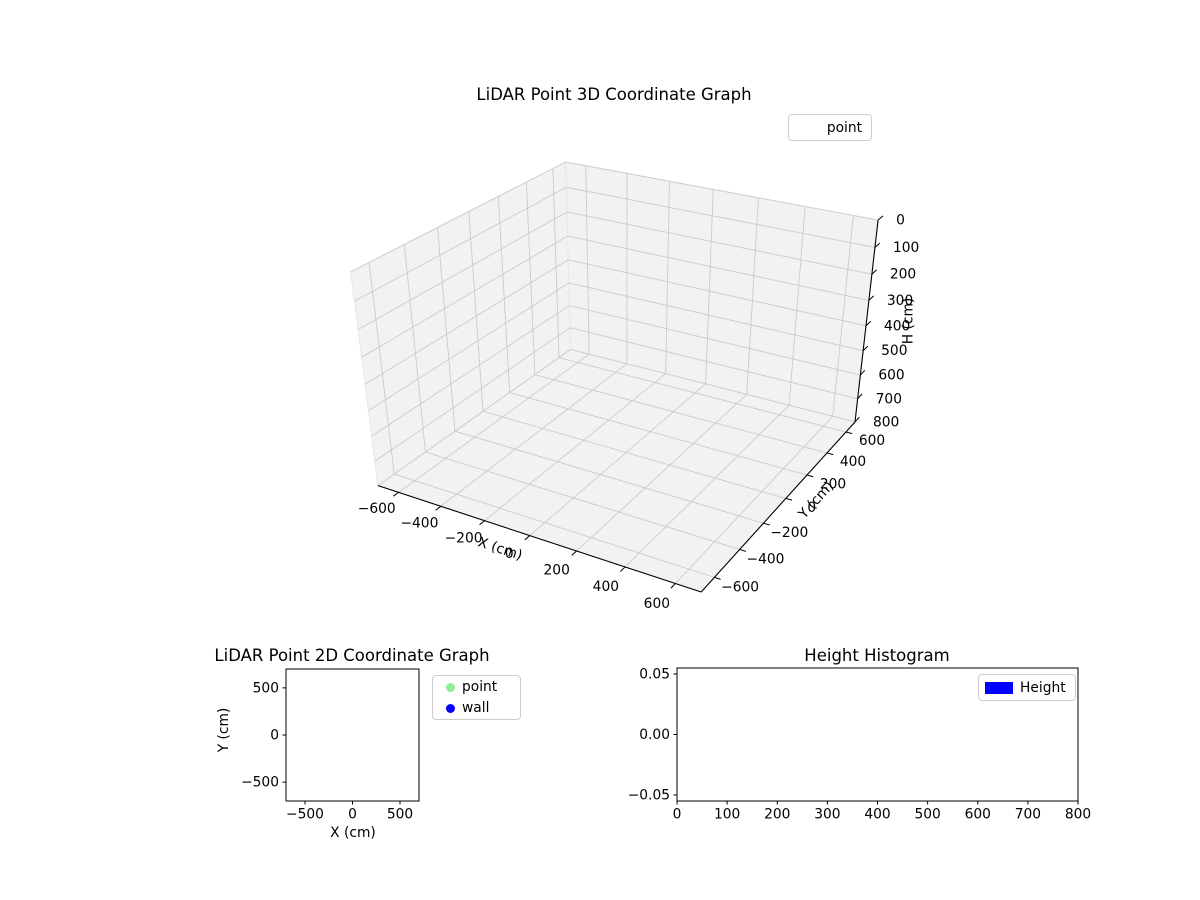 This screenshot has width=1200, height=900. I want to click on plot2d-tick-labels: −500 0 500 500 0 −500, so click(327, 751).